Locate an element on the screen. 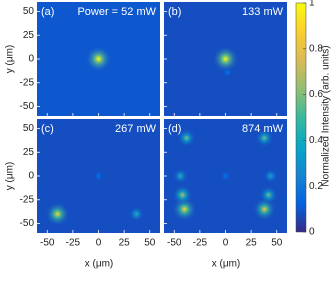 This screenshot has width=335, height=295. panel-label: (a) is located at coordinates (47, 12).